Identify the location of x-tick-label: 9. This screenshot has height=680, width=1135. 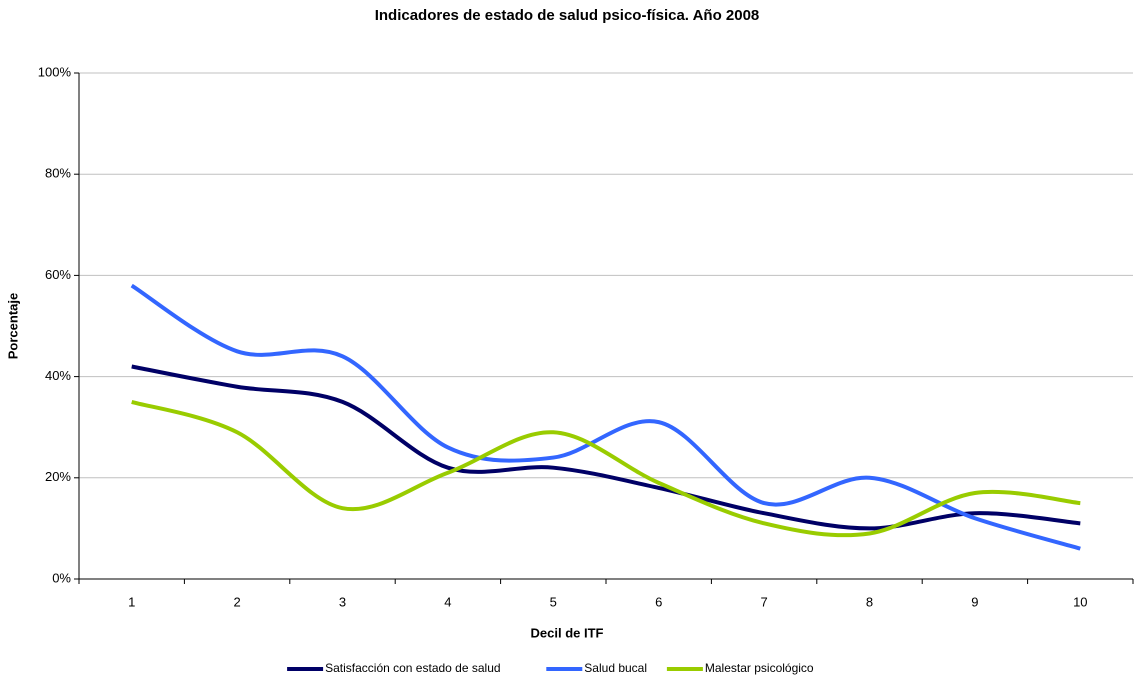
(974, 601).